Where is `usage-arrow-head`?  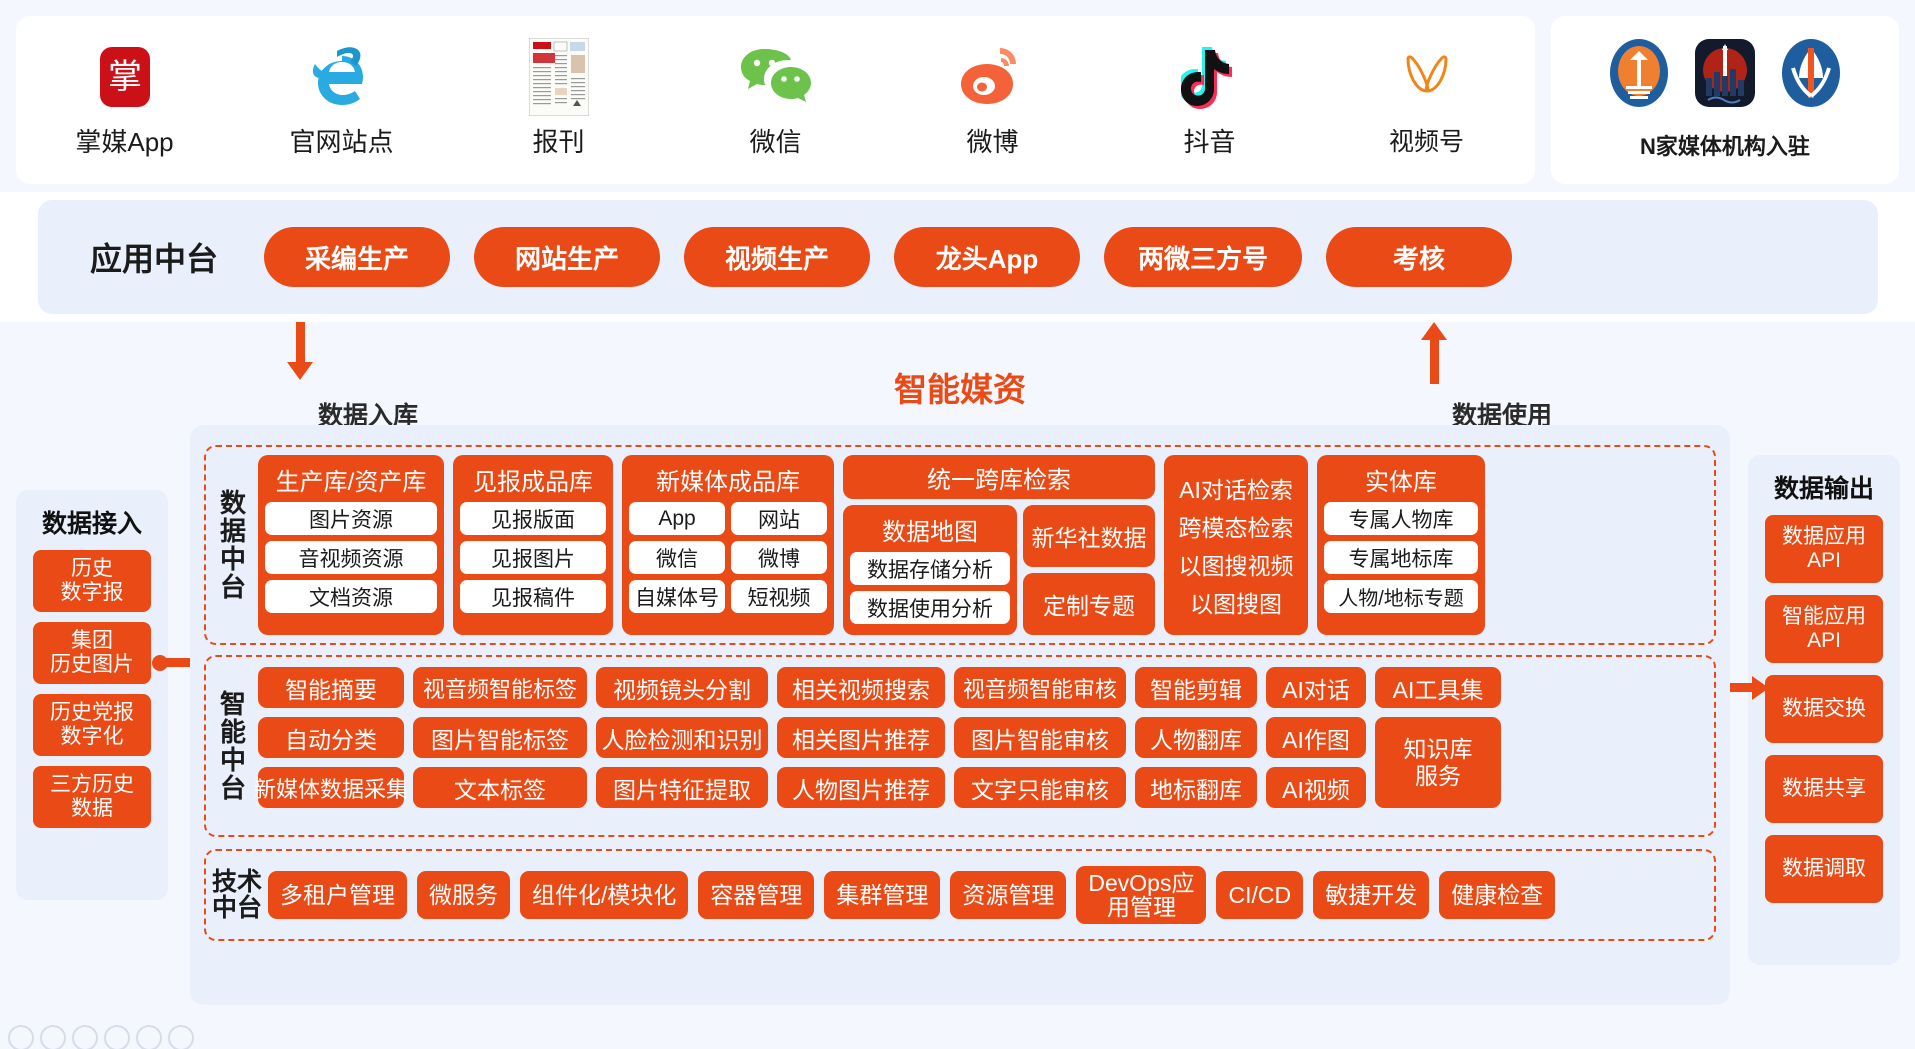
usage-arrow-head is located at coordinates (1434, 331).